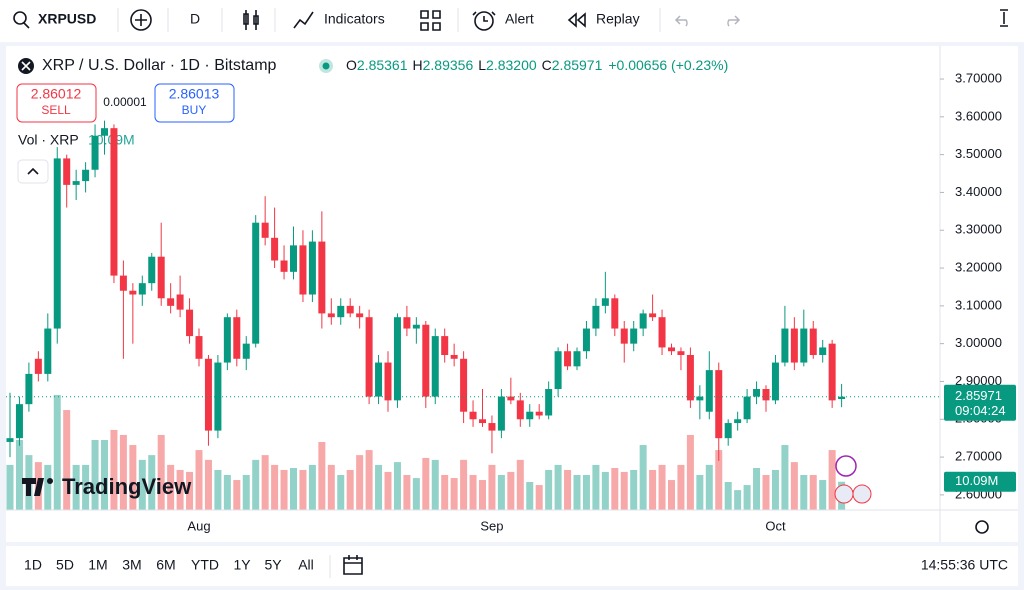 This screenshot has width=1024, height=590. What do you see at coordinates (303, 20) in the screenshot?
I see `indicators-icon` at bounding box center [303, 20].